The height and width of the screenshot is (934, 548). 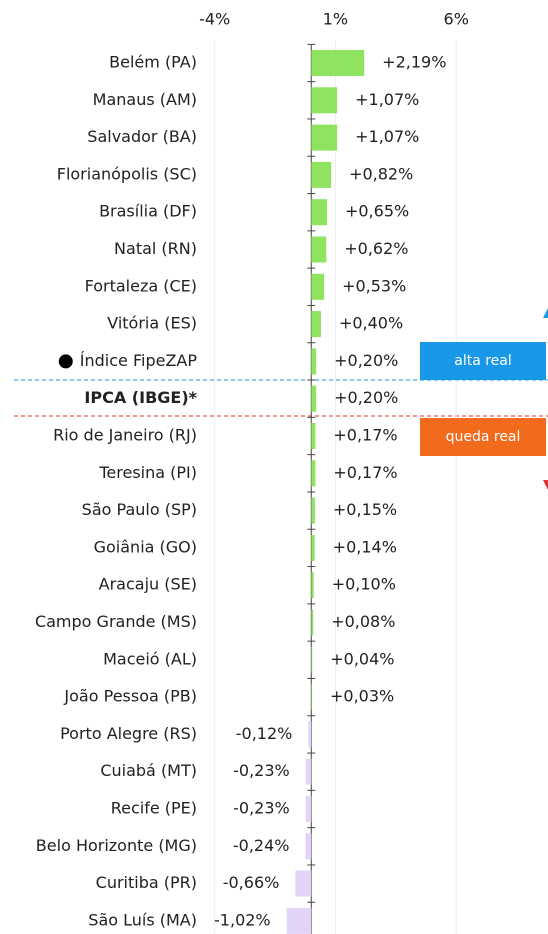 What do you see at coordinates (146, 882) in the screenshot?
I see `category-label: Curitiba (PR)` at bounding box center [146, 882].